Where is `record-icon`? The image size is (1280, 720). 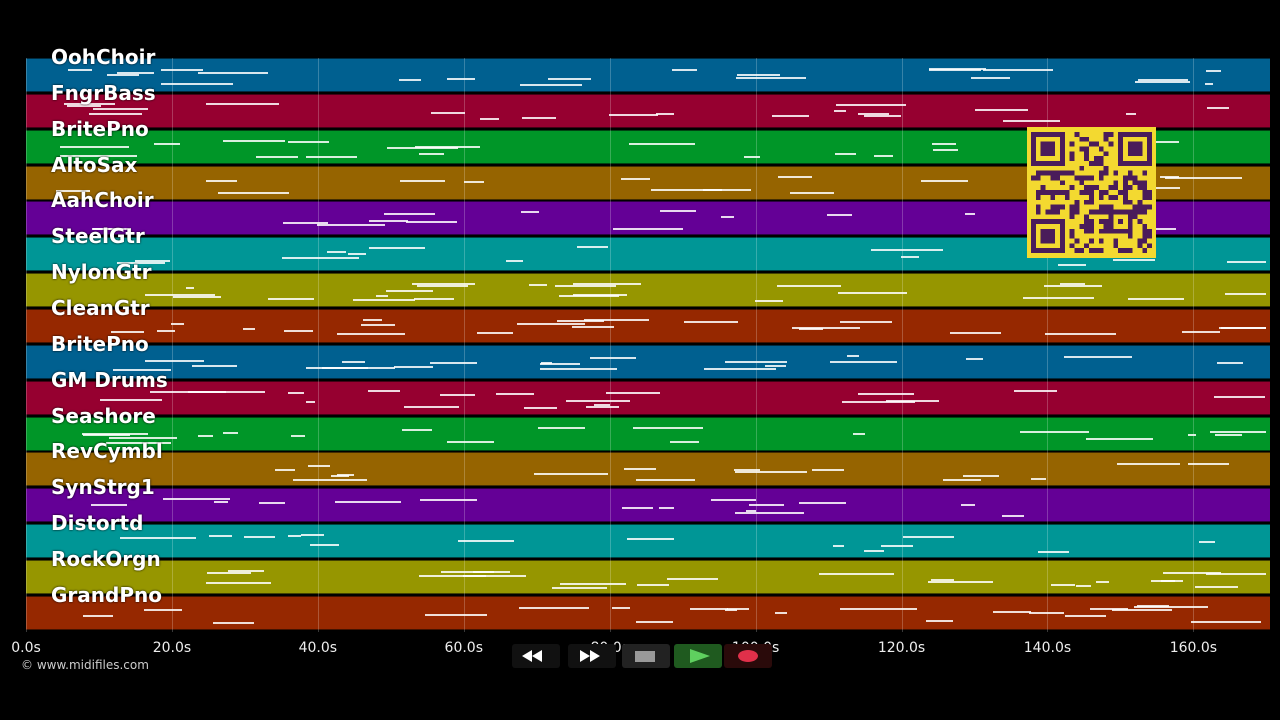
record-icon is located at coordinates (748, 656).